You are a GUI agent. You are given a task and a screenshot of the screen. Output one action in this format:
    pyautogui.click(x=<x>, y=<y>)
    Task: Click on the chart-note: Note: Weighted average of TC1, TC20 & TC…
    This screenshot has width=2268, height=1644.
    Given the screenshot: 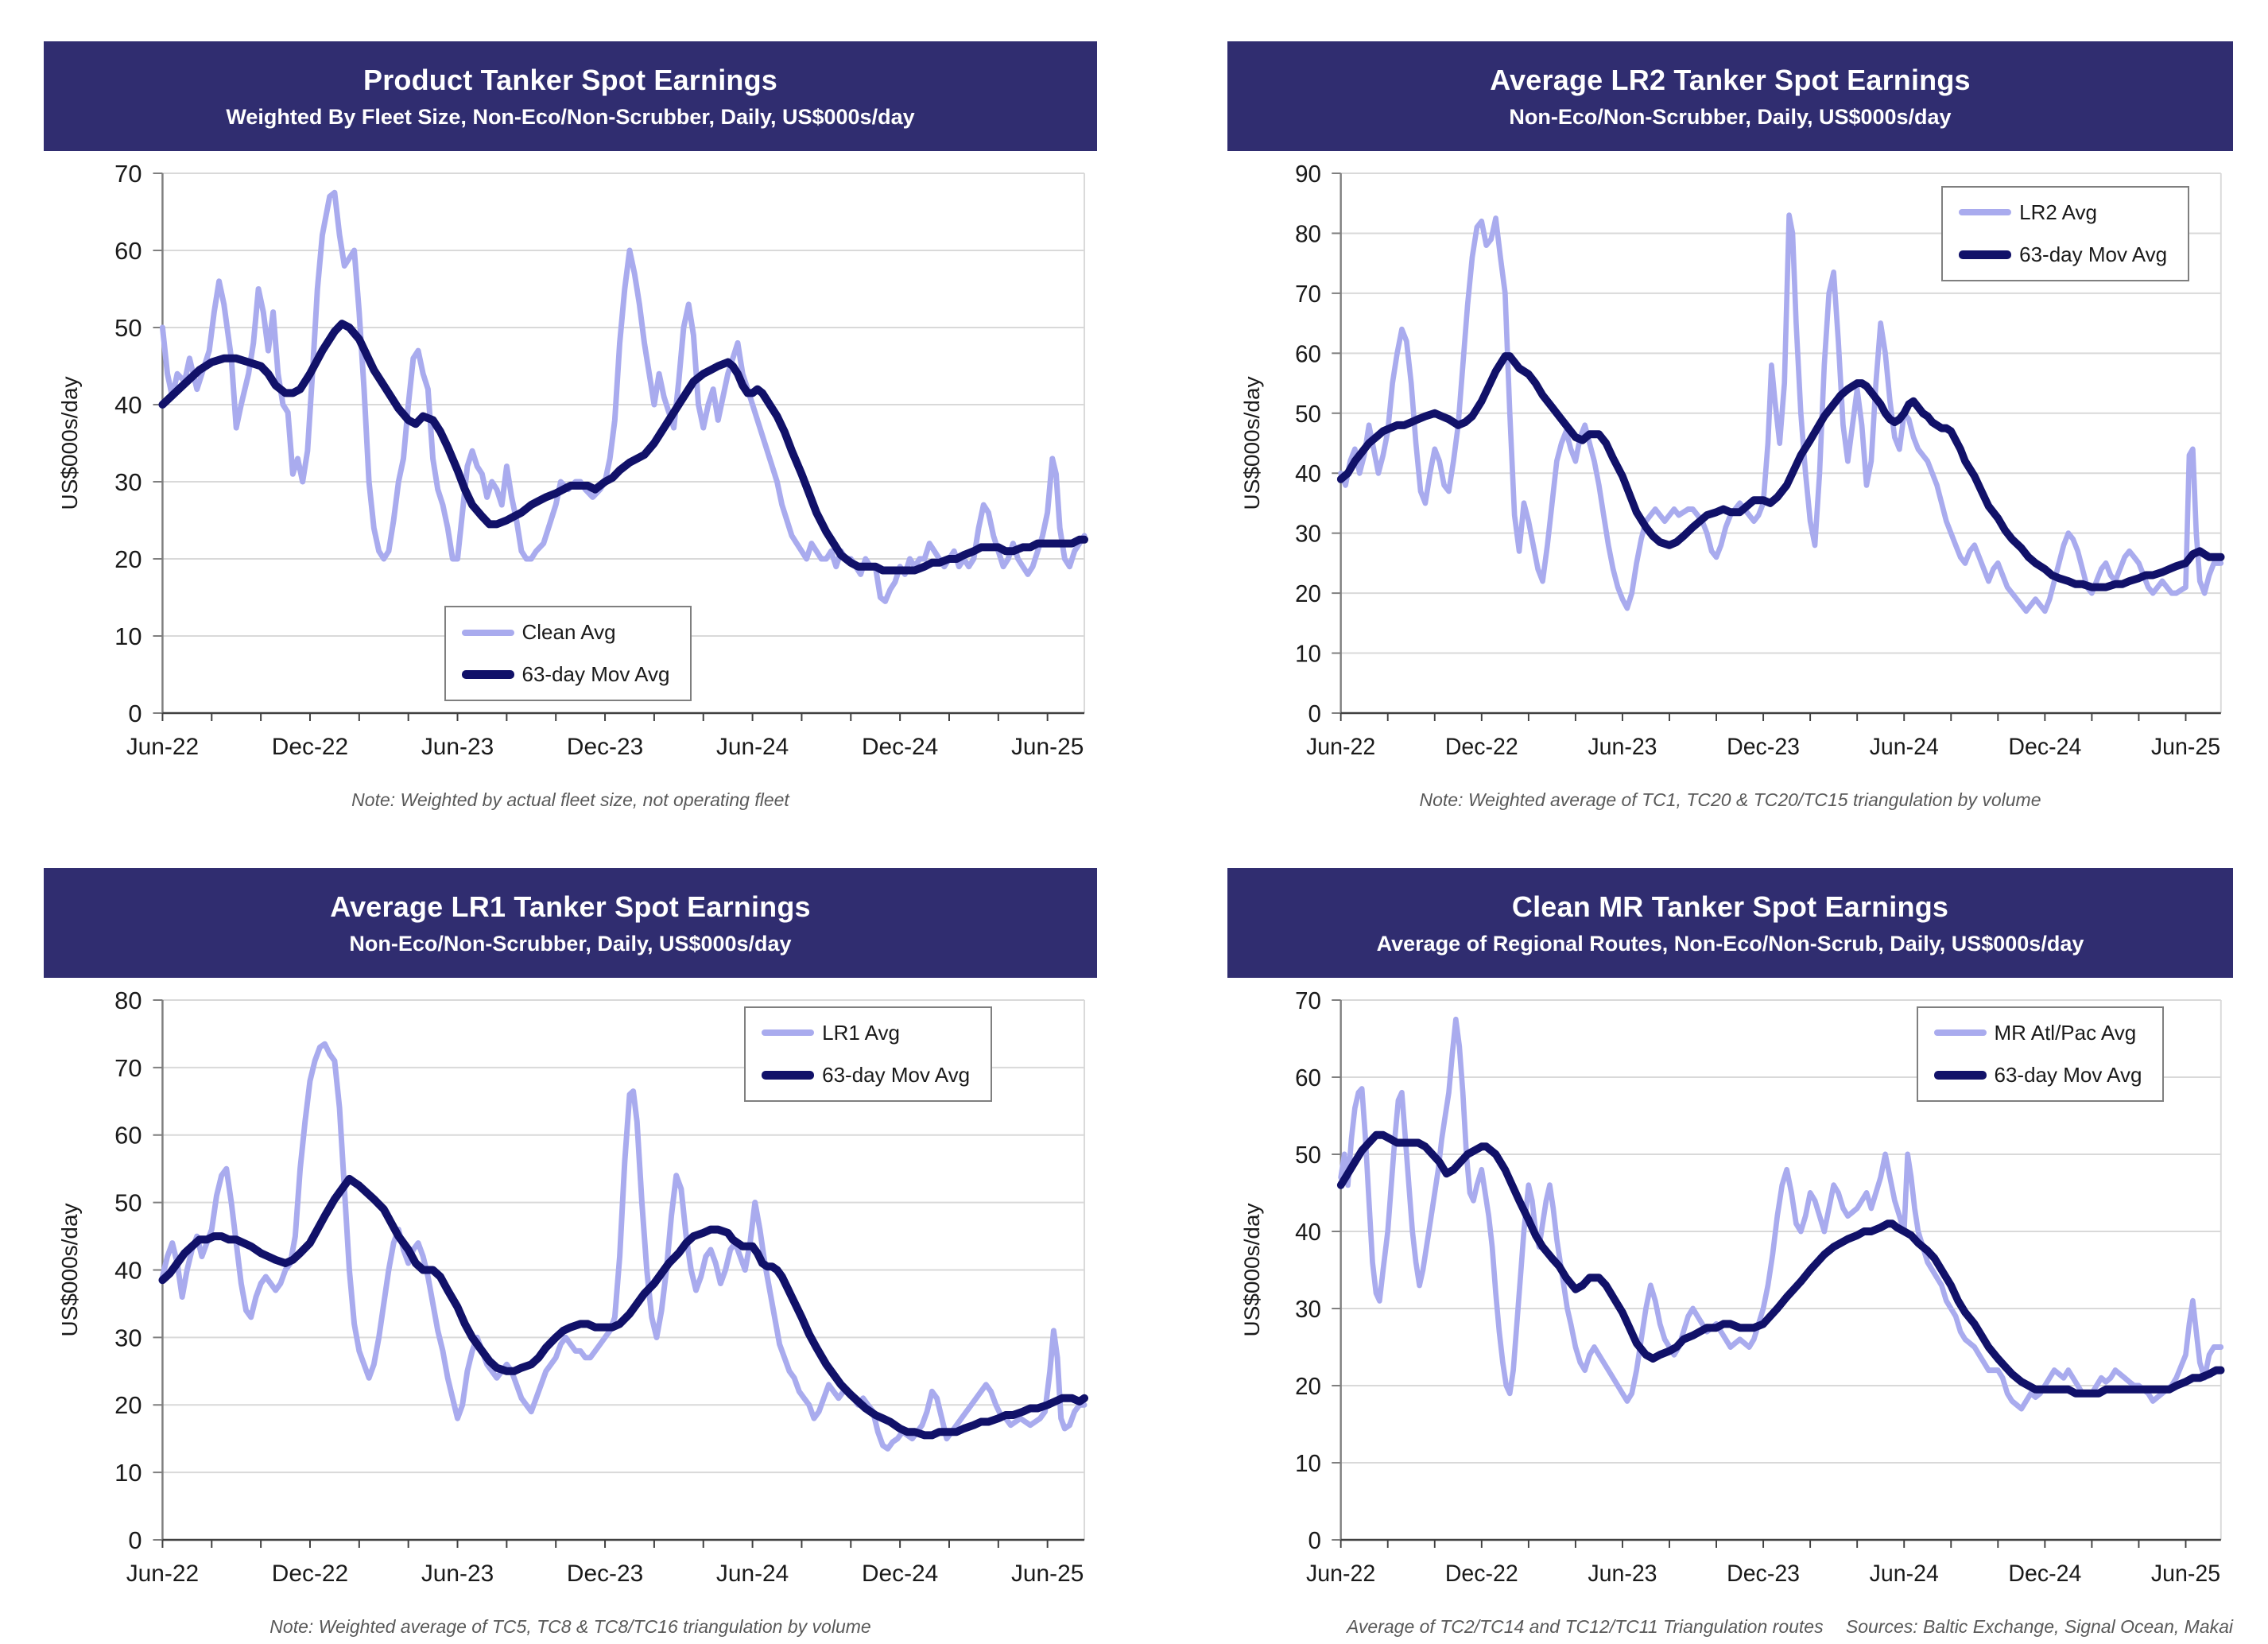 What is the action you would take?
    pyautogui.click(x=1730, y=799)
    